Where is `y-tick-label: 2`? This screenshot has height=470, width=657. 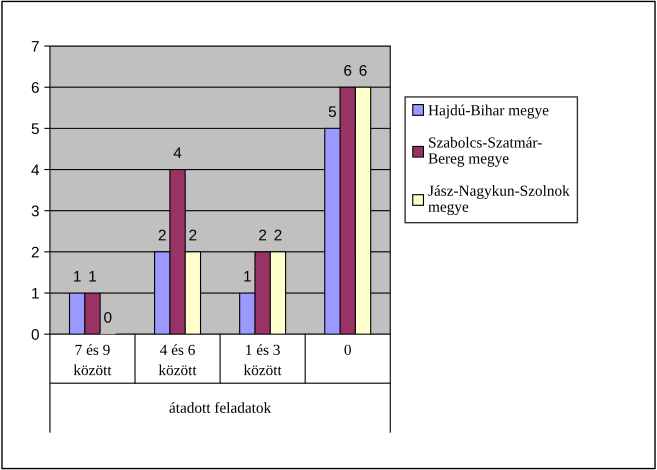 y-tick-label: 2 is located at coordinates (35, 252).